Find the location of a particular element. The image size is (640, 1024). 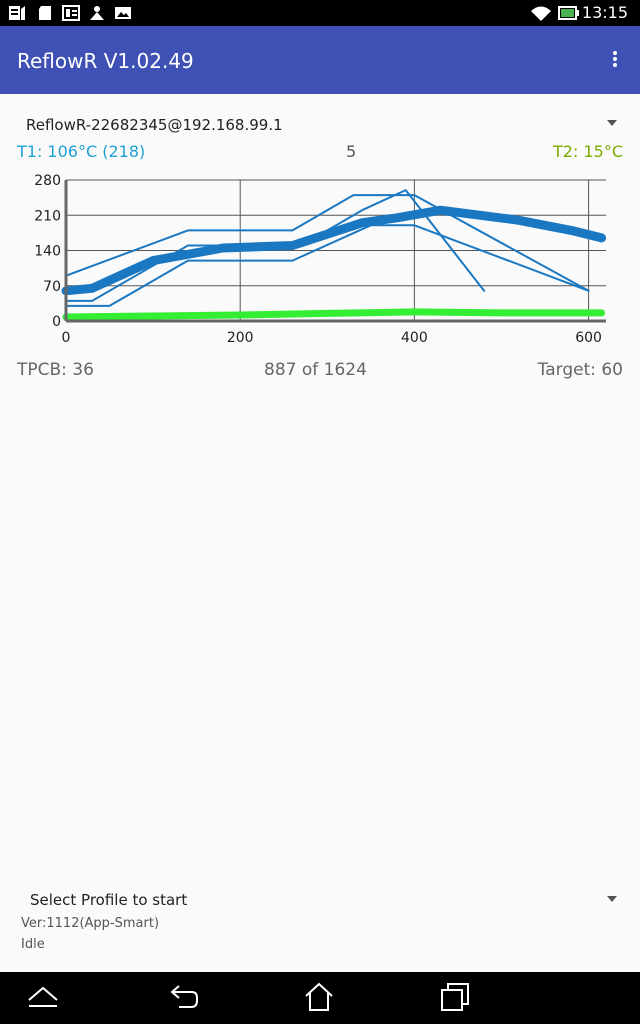

battery-icon is located at coordinates (568, 13).